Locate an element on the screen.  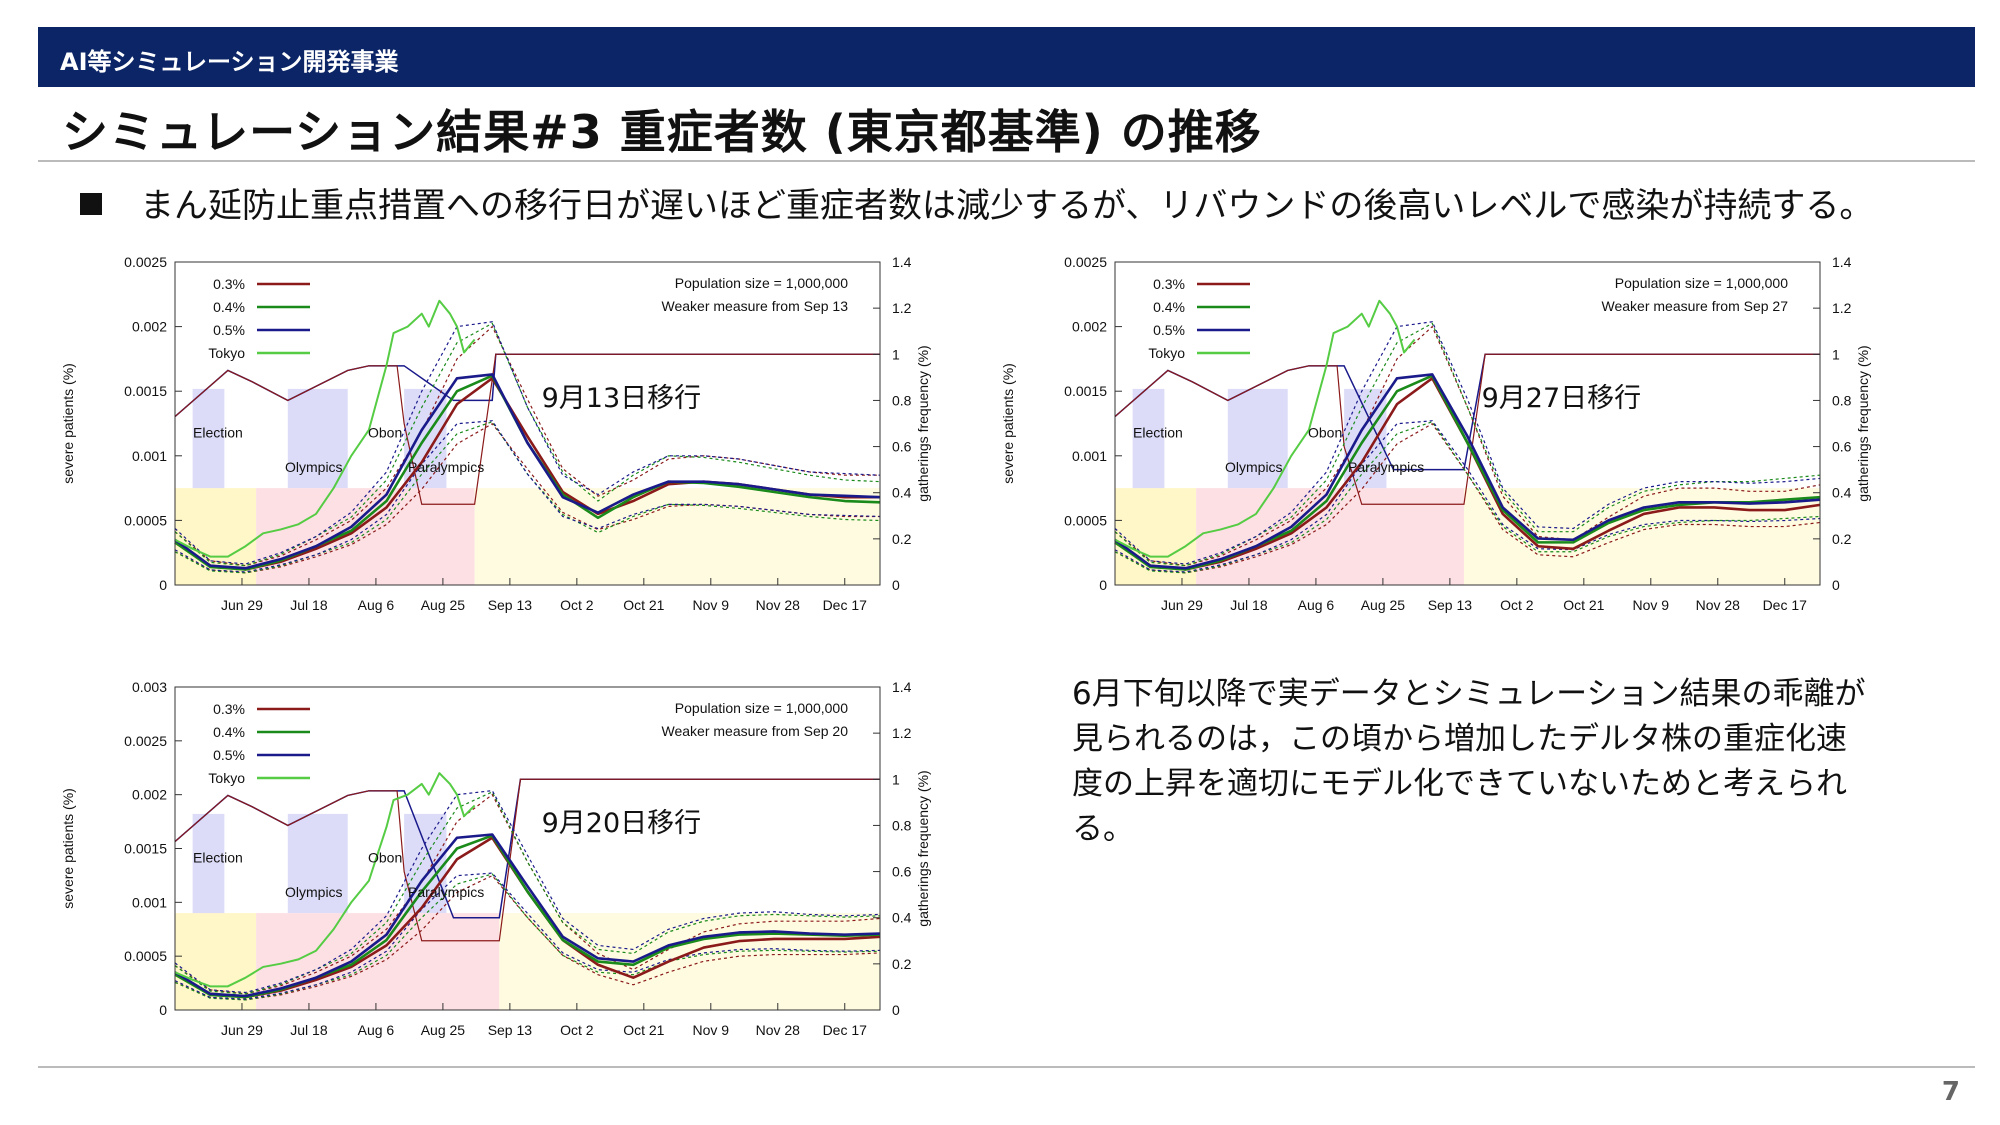
y2-tick-label: 1.2 is located at coordinates (1842, 308).